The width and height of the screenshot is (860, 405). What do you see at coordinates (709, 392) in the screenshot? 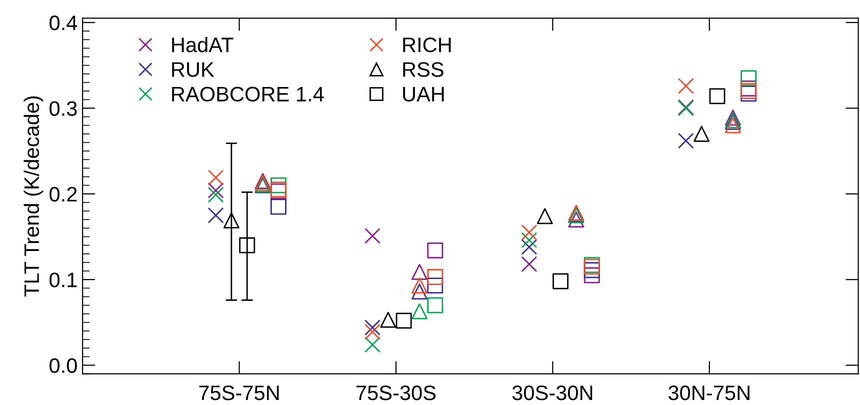
I see `x-tick-label: 30N-75N` at bounding box center [709, 392].